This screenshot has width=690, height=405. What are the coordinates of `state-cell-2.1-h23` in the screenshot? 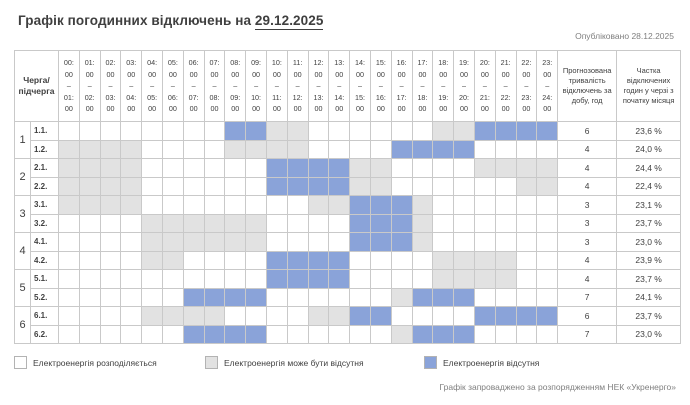 It's located at (547, 168).